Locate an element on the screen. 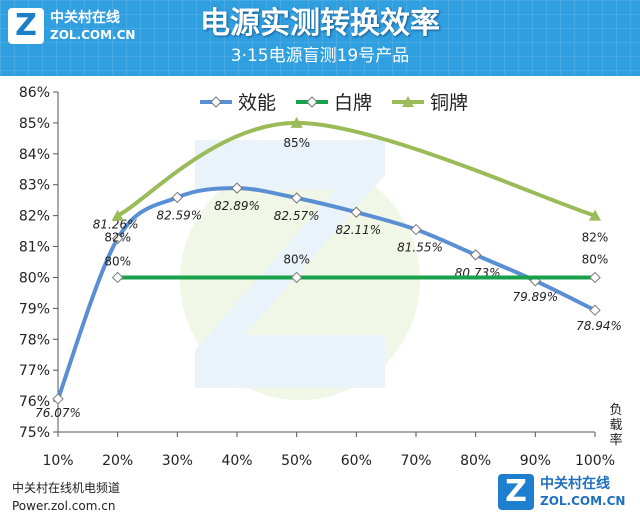 This screenshot has height=518, width=640. zol-logo: Z 中关村在线 ZOL.COM.CN is located at coordinates (73, 28).